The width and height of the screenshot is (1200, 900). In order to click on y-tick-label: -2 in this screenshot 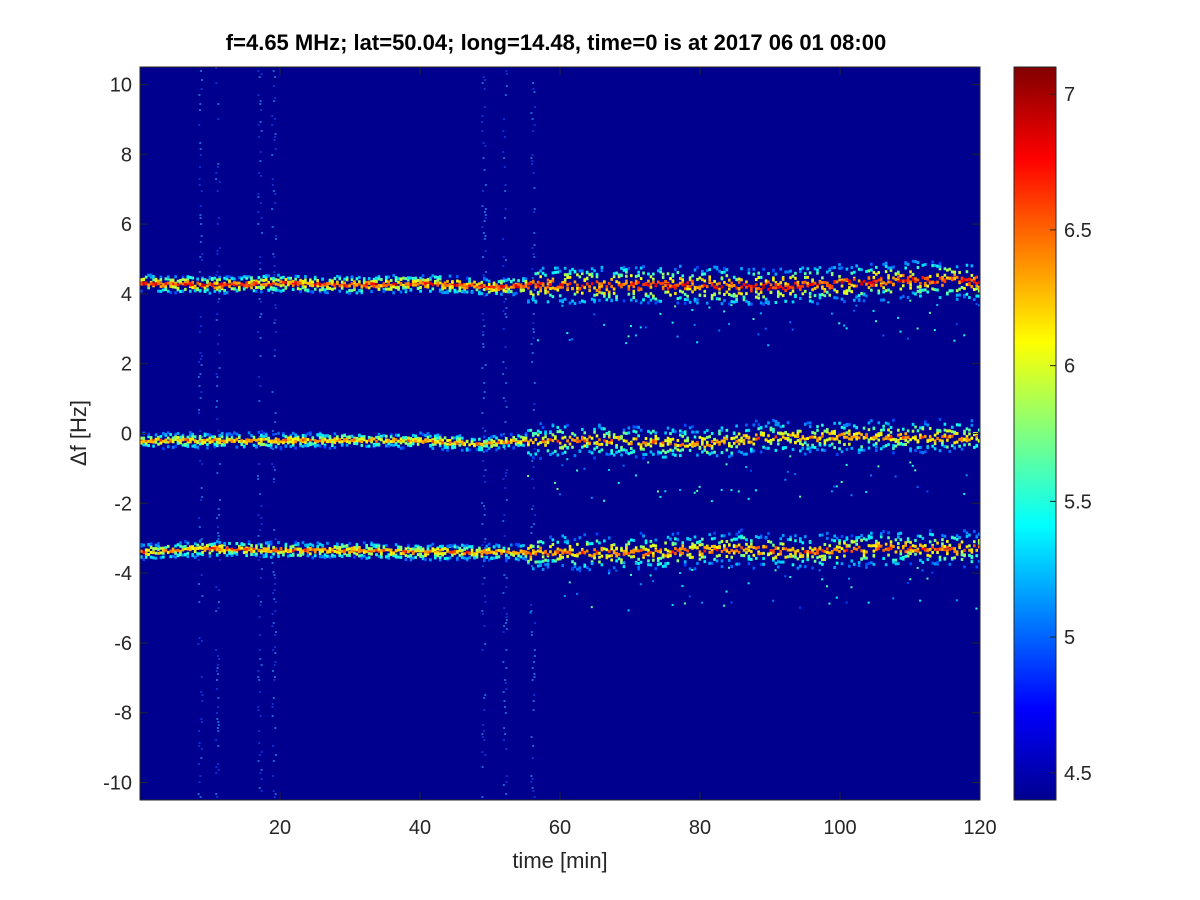, I will do `click(123, 504)`.